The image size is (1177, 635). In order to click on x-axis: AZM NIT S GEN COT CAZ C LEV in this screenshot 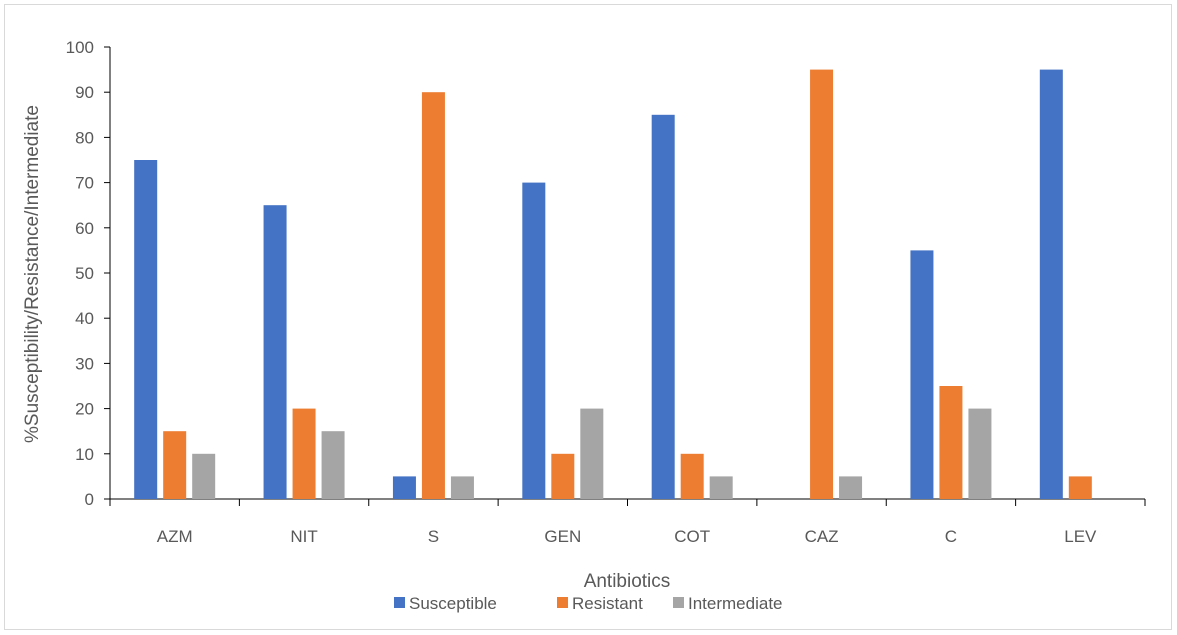, I will do `click(627, 522)`.